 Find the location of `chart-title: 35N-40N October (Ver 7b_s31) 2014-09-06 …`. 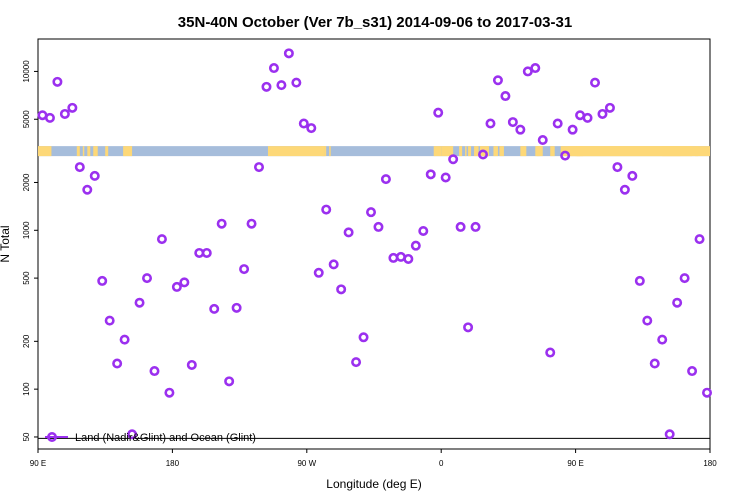

chart-title: 35N-40N October (Ver 7b_s31) 2014-09-06 … is located at coordinates (375, 22).